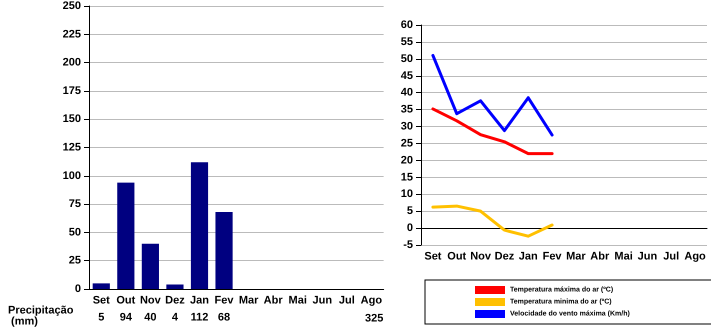 Image resolution: width=711 pixels, height=333 pixels. I want to click on y-tick-label: 40, so click(406, 92).